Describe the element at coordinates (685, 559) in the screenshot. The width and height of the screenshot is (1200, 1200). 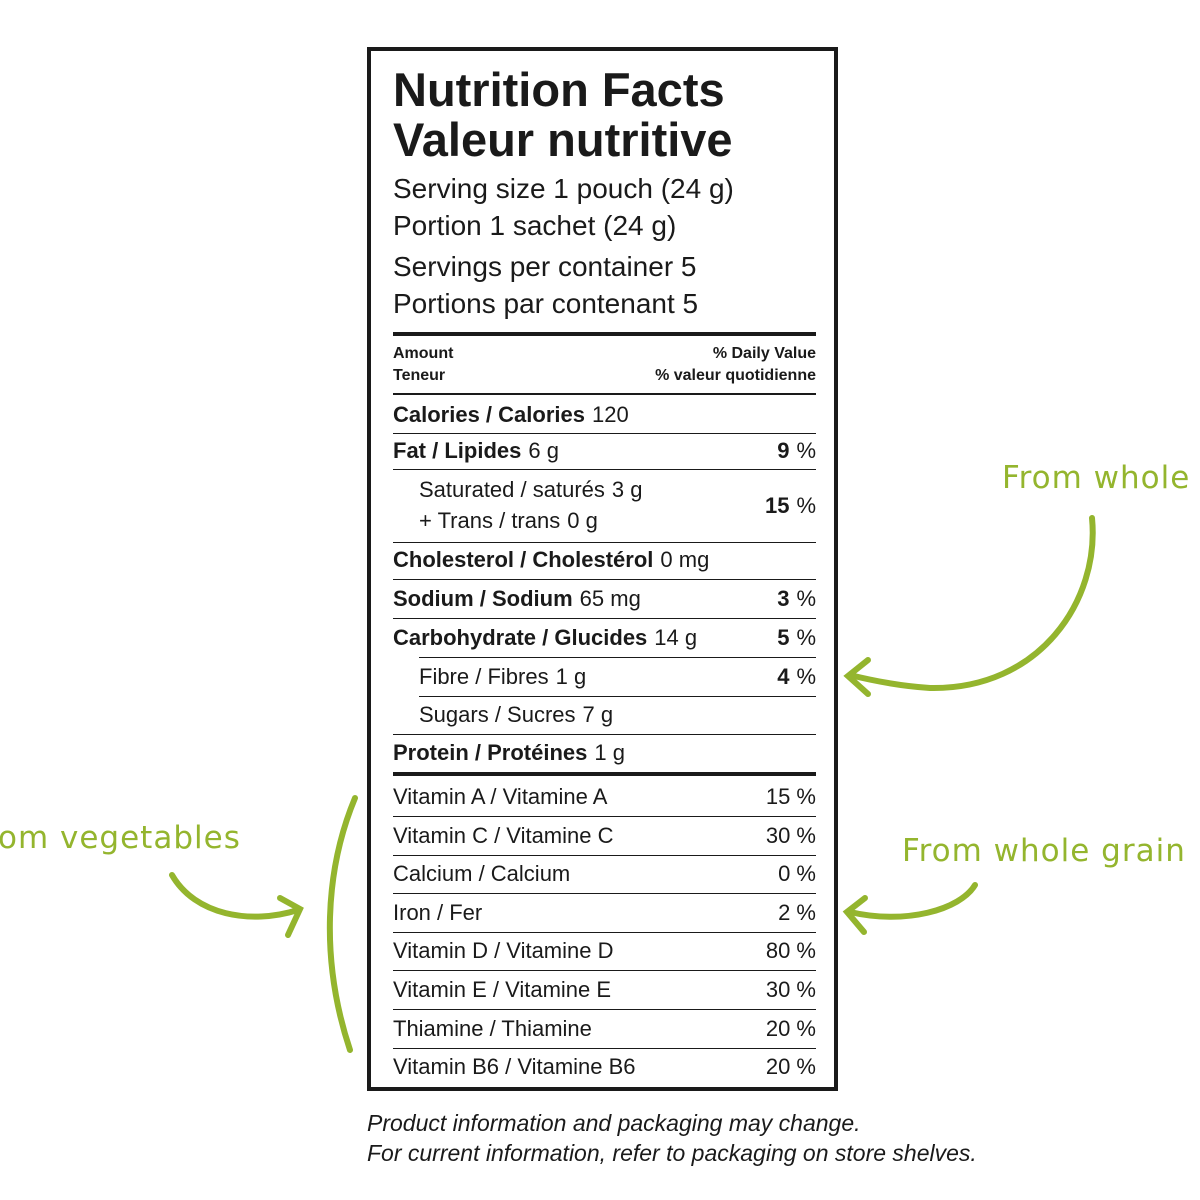
I see `nutrient-amount: 0 mg` at that location.